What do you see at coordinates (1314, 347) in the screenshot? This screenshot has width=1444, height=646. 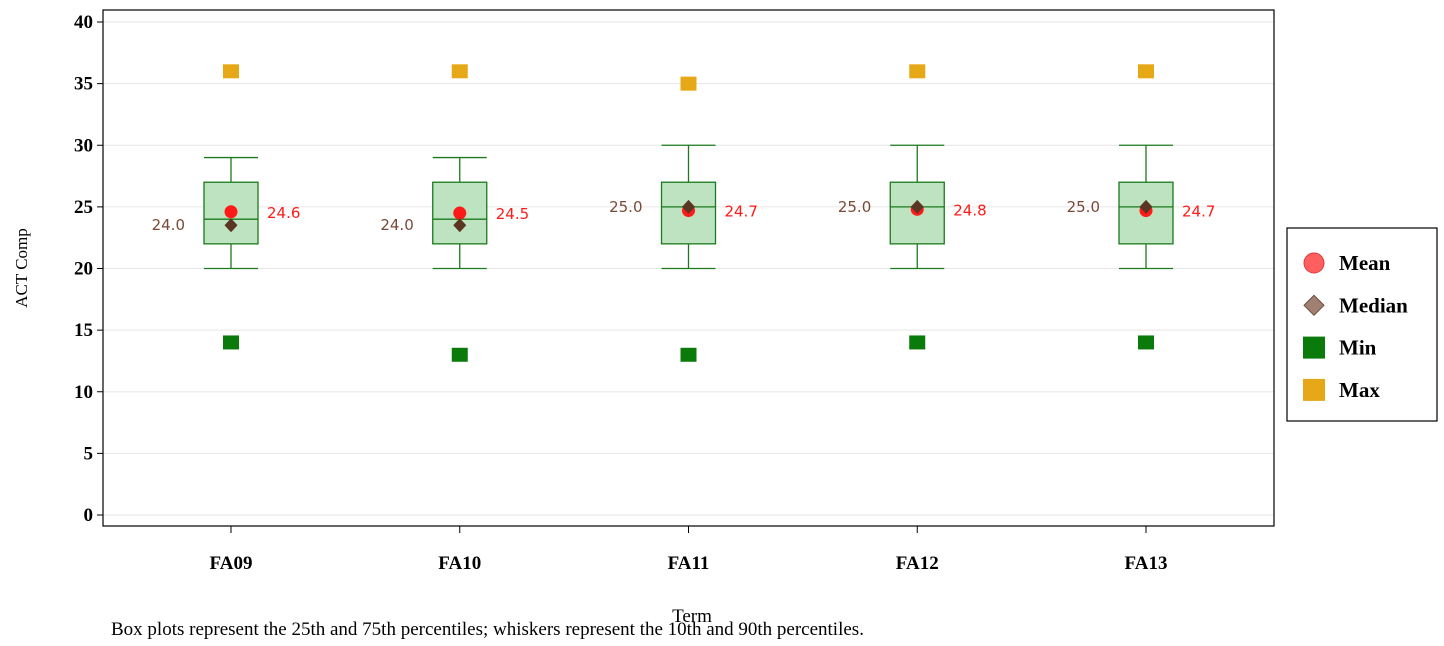 I see `legend-min-swatch` at bounding box center [1314, 347].